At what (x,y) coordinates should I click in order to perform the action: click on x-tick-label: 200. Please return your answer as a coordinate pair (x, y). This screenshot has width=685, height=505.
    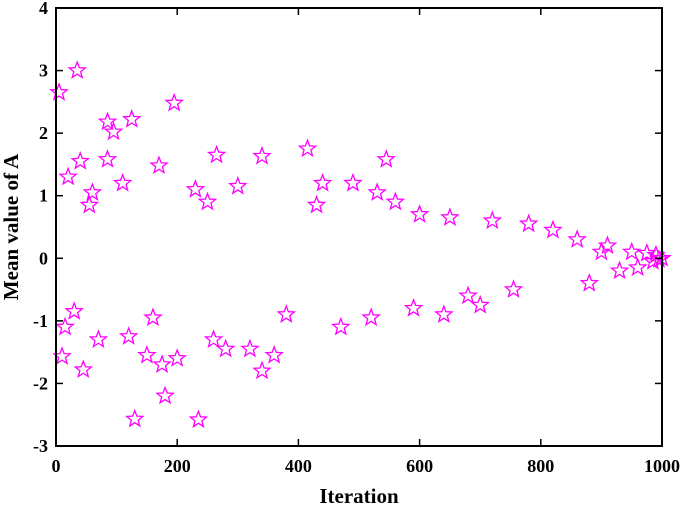
    Looking at the image, I should click on (177, 466).